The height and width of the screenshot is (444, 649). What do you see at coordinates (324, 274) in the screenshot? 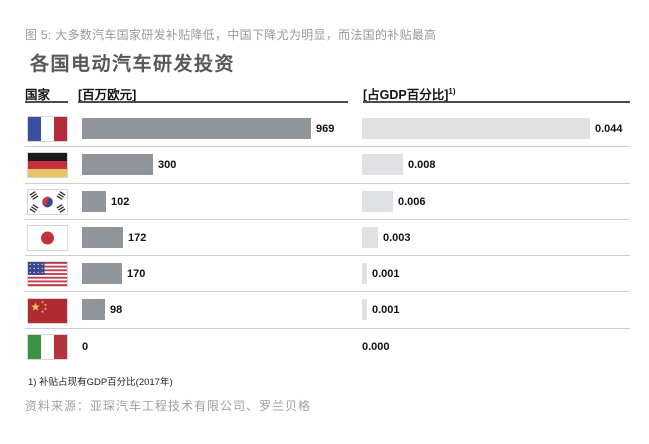
I see `table-row: 170 0.001` at bounding box center [324, 274].